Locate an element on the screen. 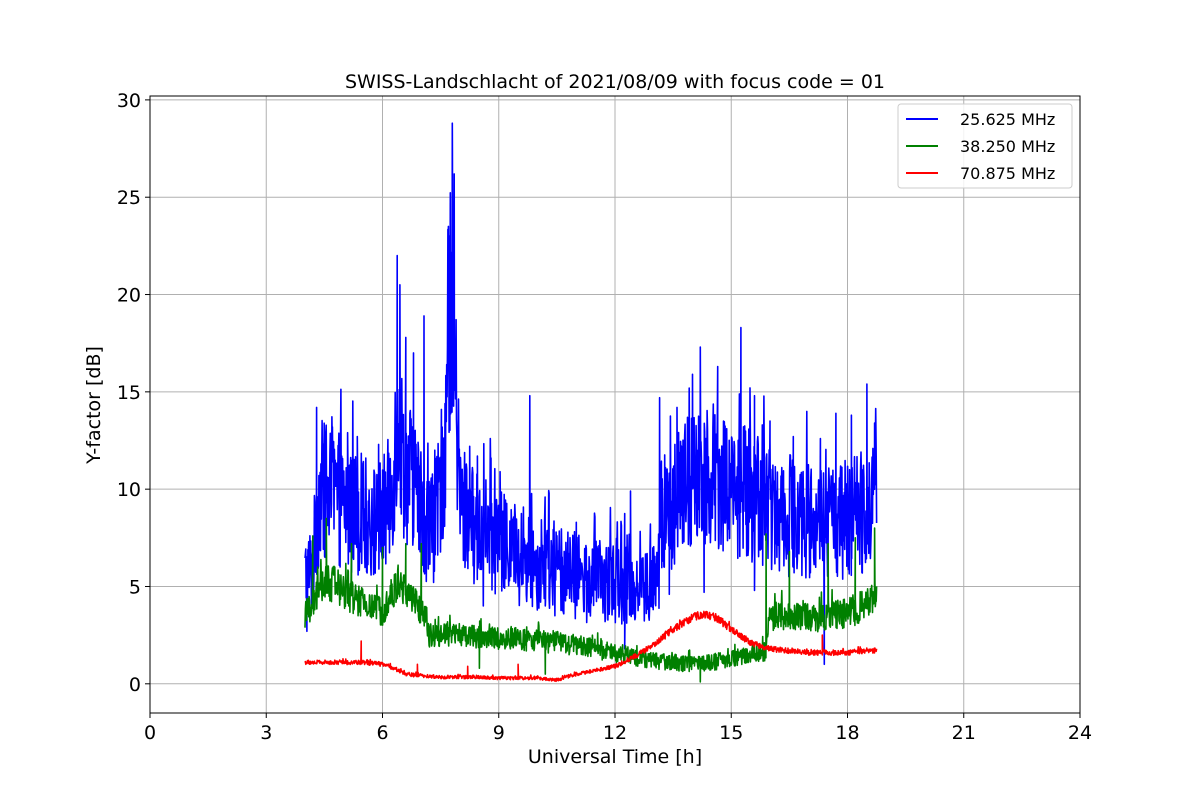 Image resolution: width=1200 pixels, height=800 pixels. legend: 25.625 MHz 38.250 MHz 70.875 MHz is located at coordinates (985, 146).